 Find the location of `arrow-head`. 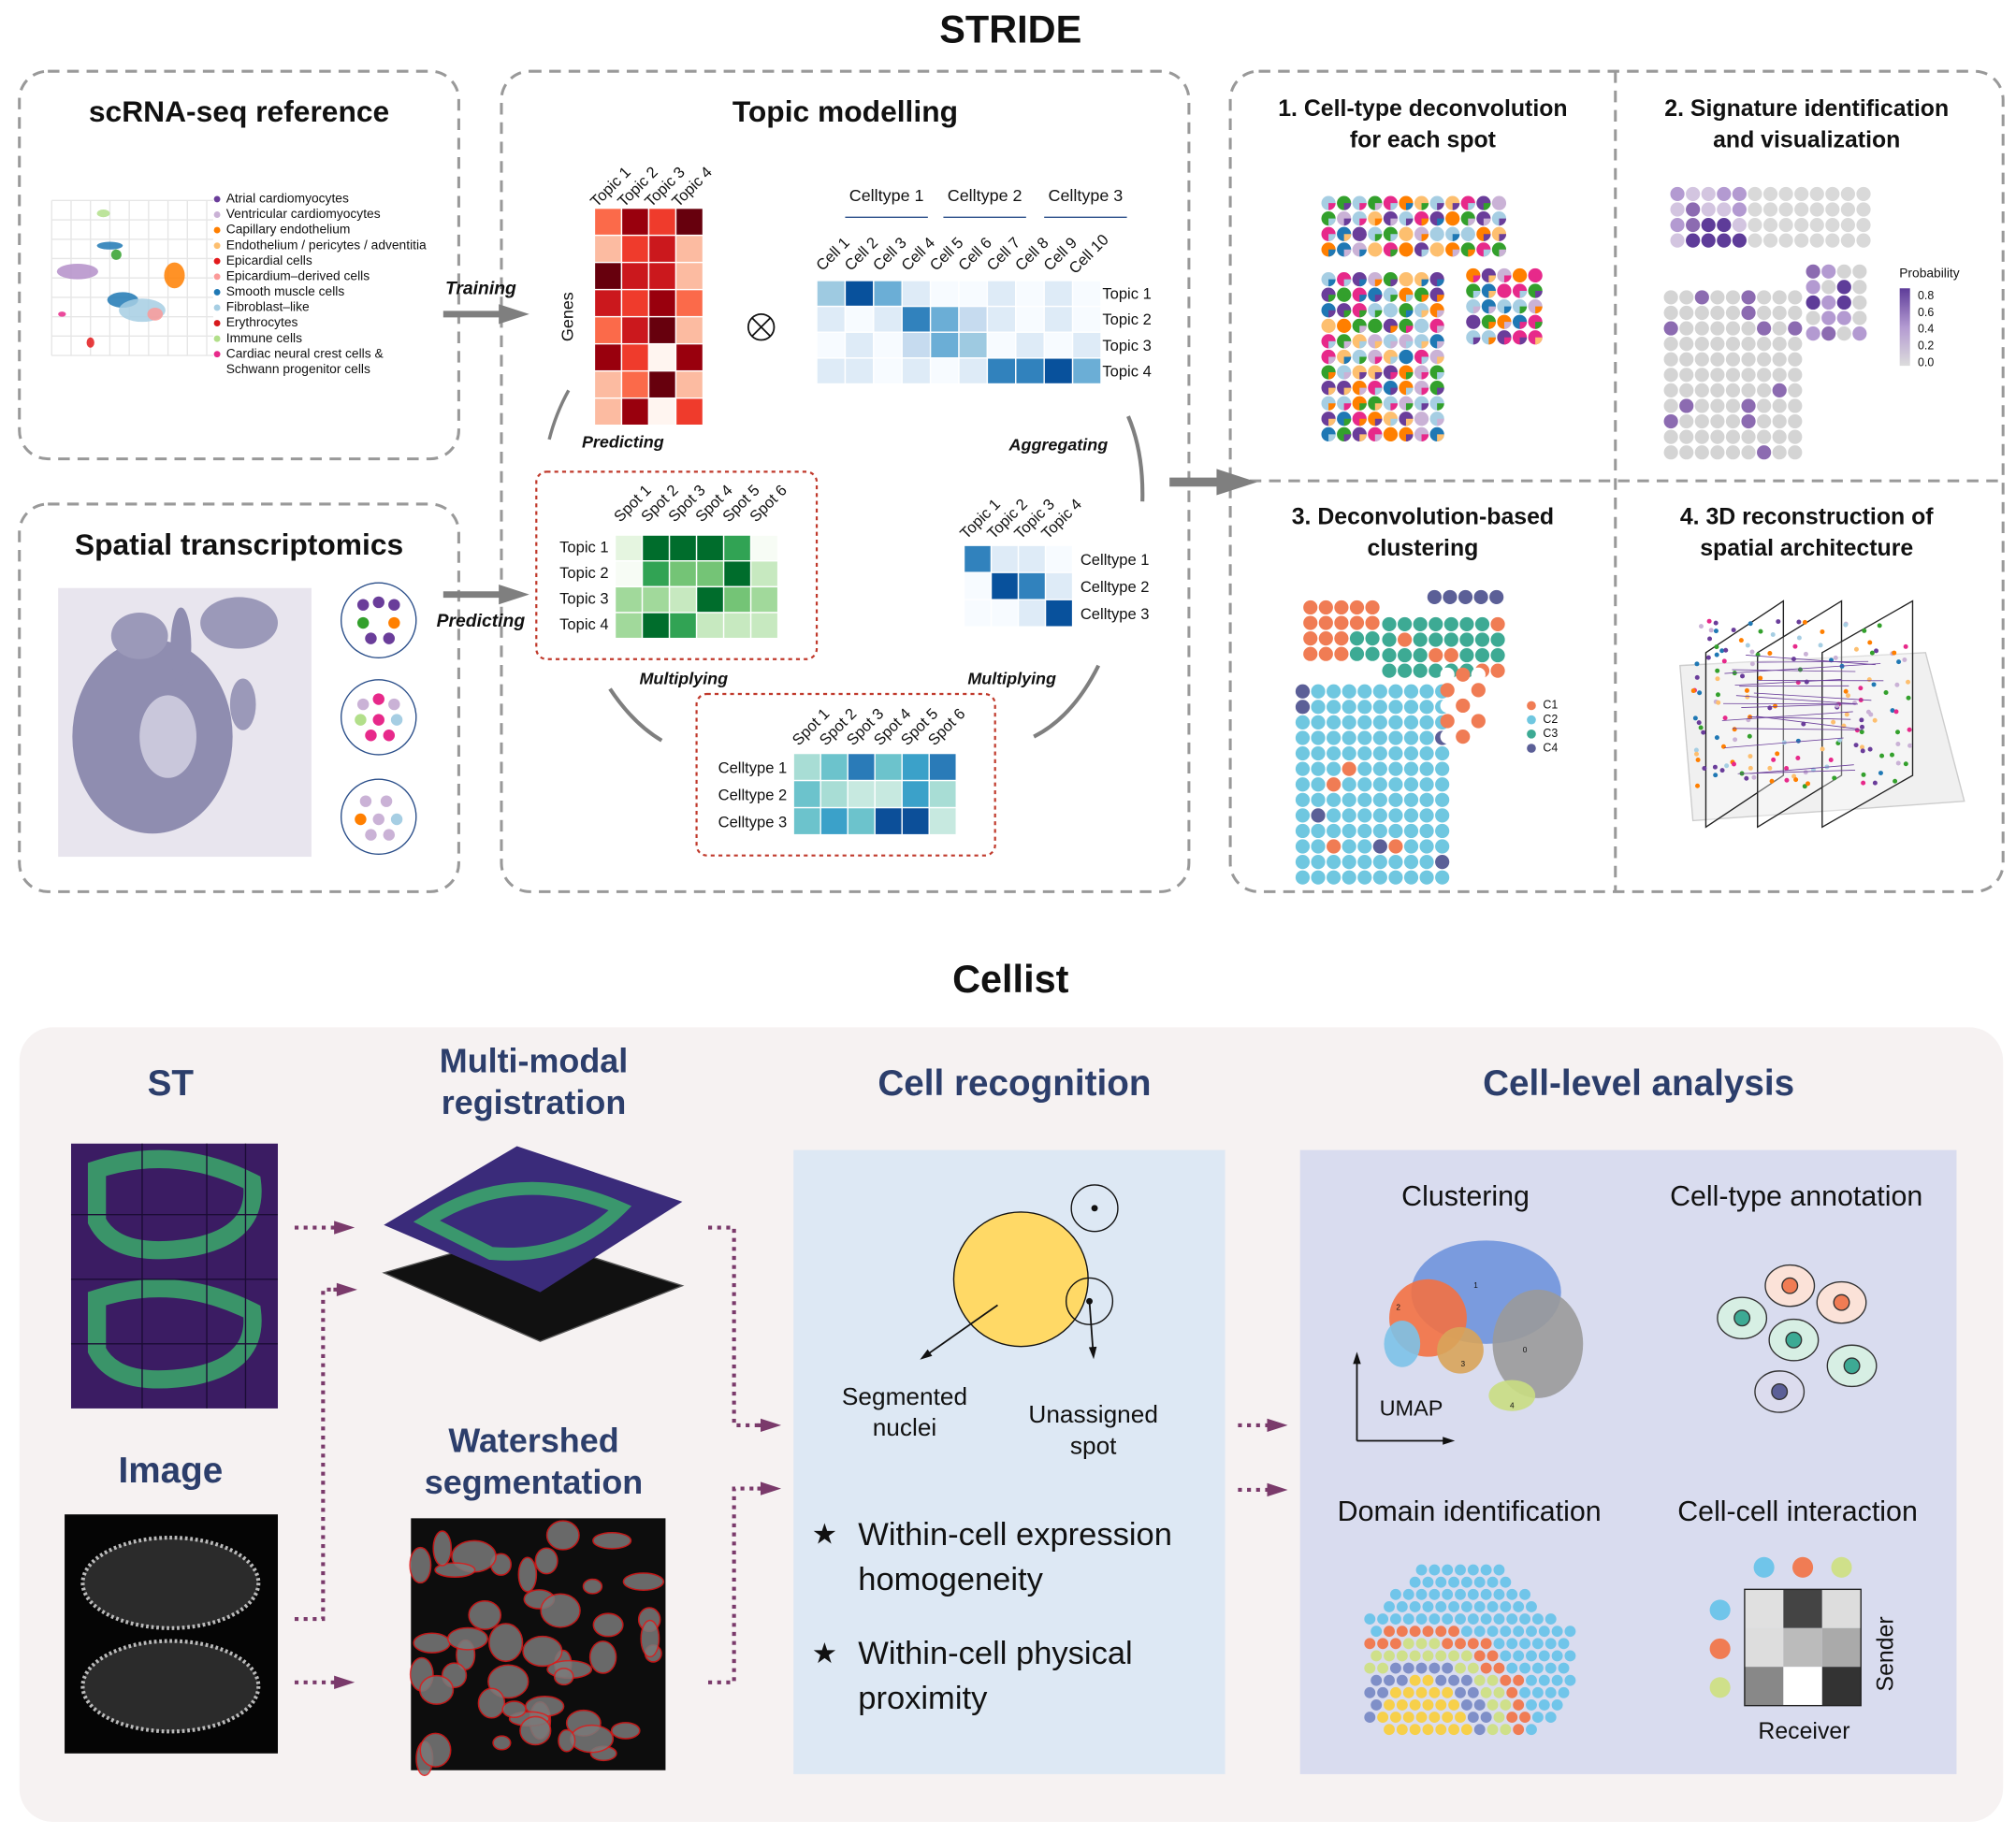

arrow-head is located at coordinates (1237, 482).